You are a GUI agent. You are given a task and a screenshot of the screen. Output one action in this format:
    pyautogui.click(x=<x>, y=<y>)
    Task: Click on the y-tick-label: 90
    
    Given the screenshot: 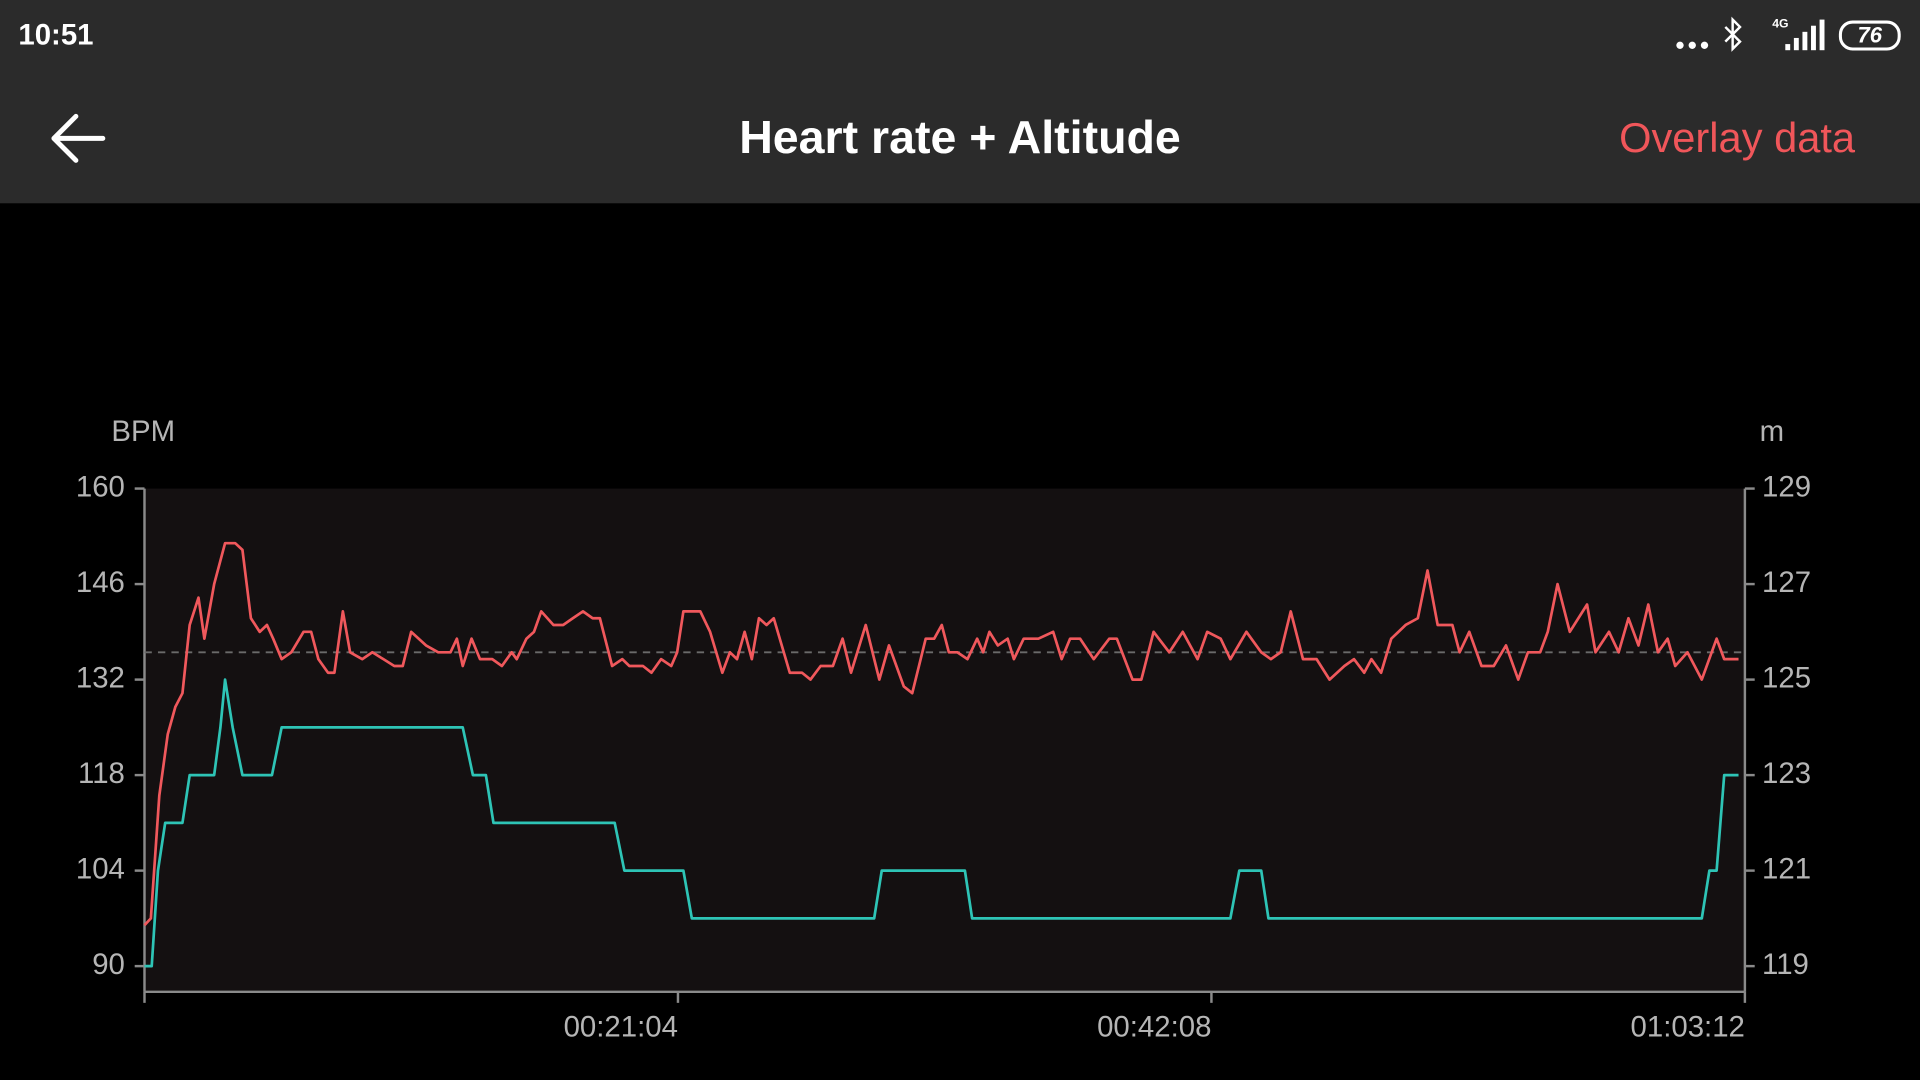 What is the action you would take?
    pyautogui.click(x=108, y=964)
    